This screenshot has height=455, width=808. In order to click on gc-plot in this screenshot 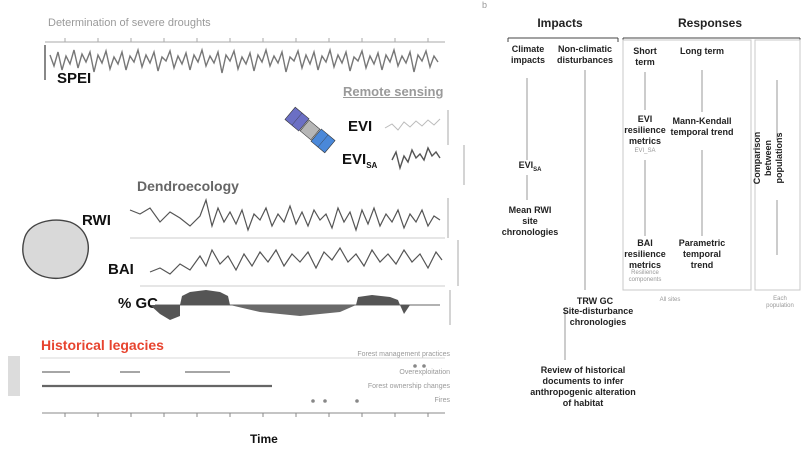, I will do `click(300, 307)`.